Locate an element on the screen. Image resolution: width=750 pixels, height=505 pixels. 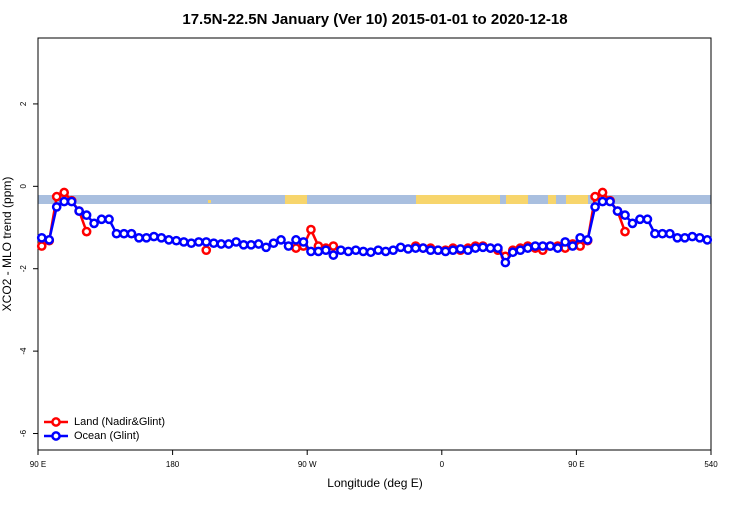
y-tick-label: 2 is located at coordinates (23, 103).